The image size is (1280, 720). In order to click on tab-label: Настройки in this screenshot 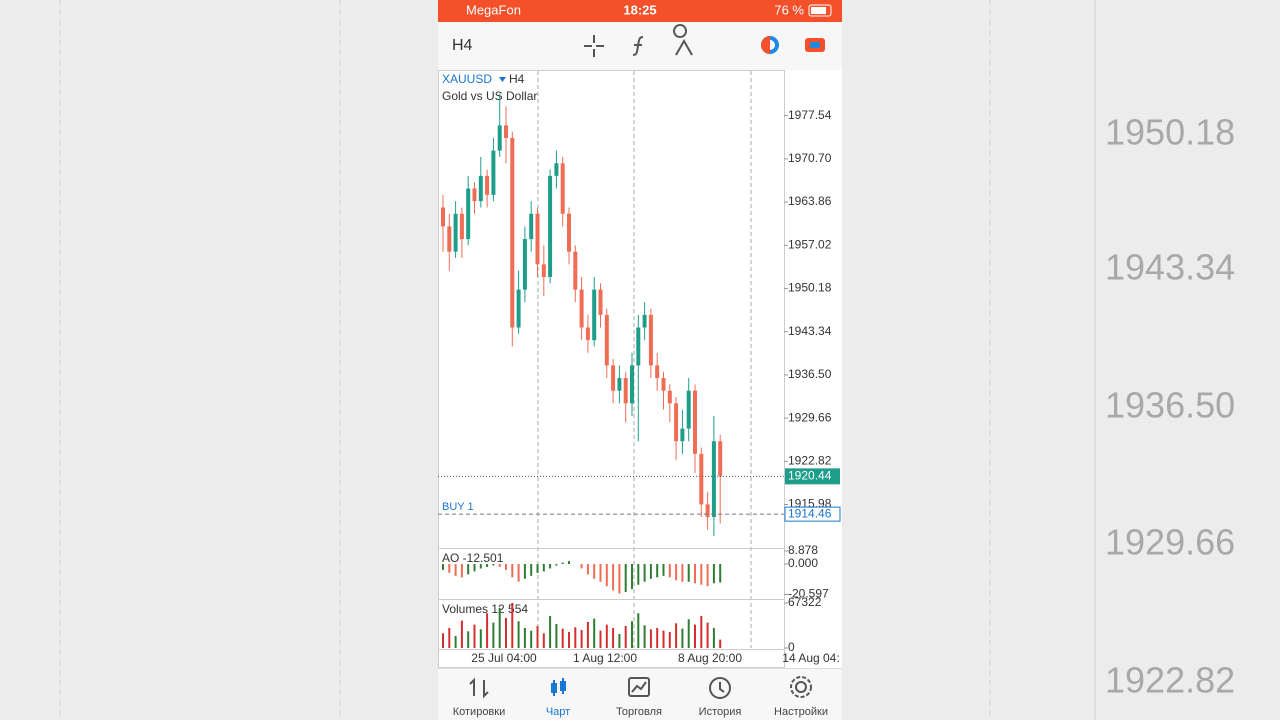, I will do `click(801, 712)`.